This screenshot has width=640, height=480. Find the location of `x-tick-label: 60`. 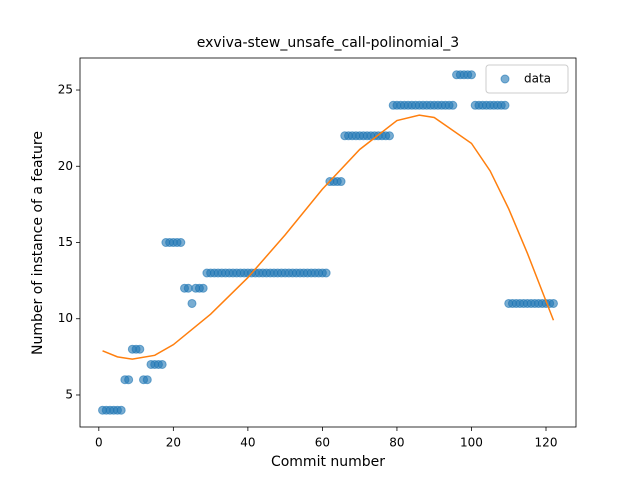

x-tick-label: 60 is located at coordinates (322, 443).